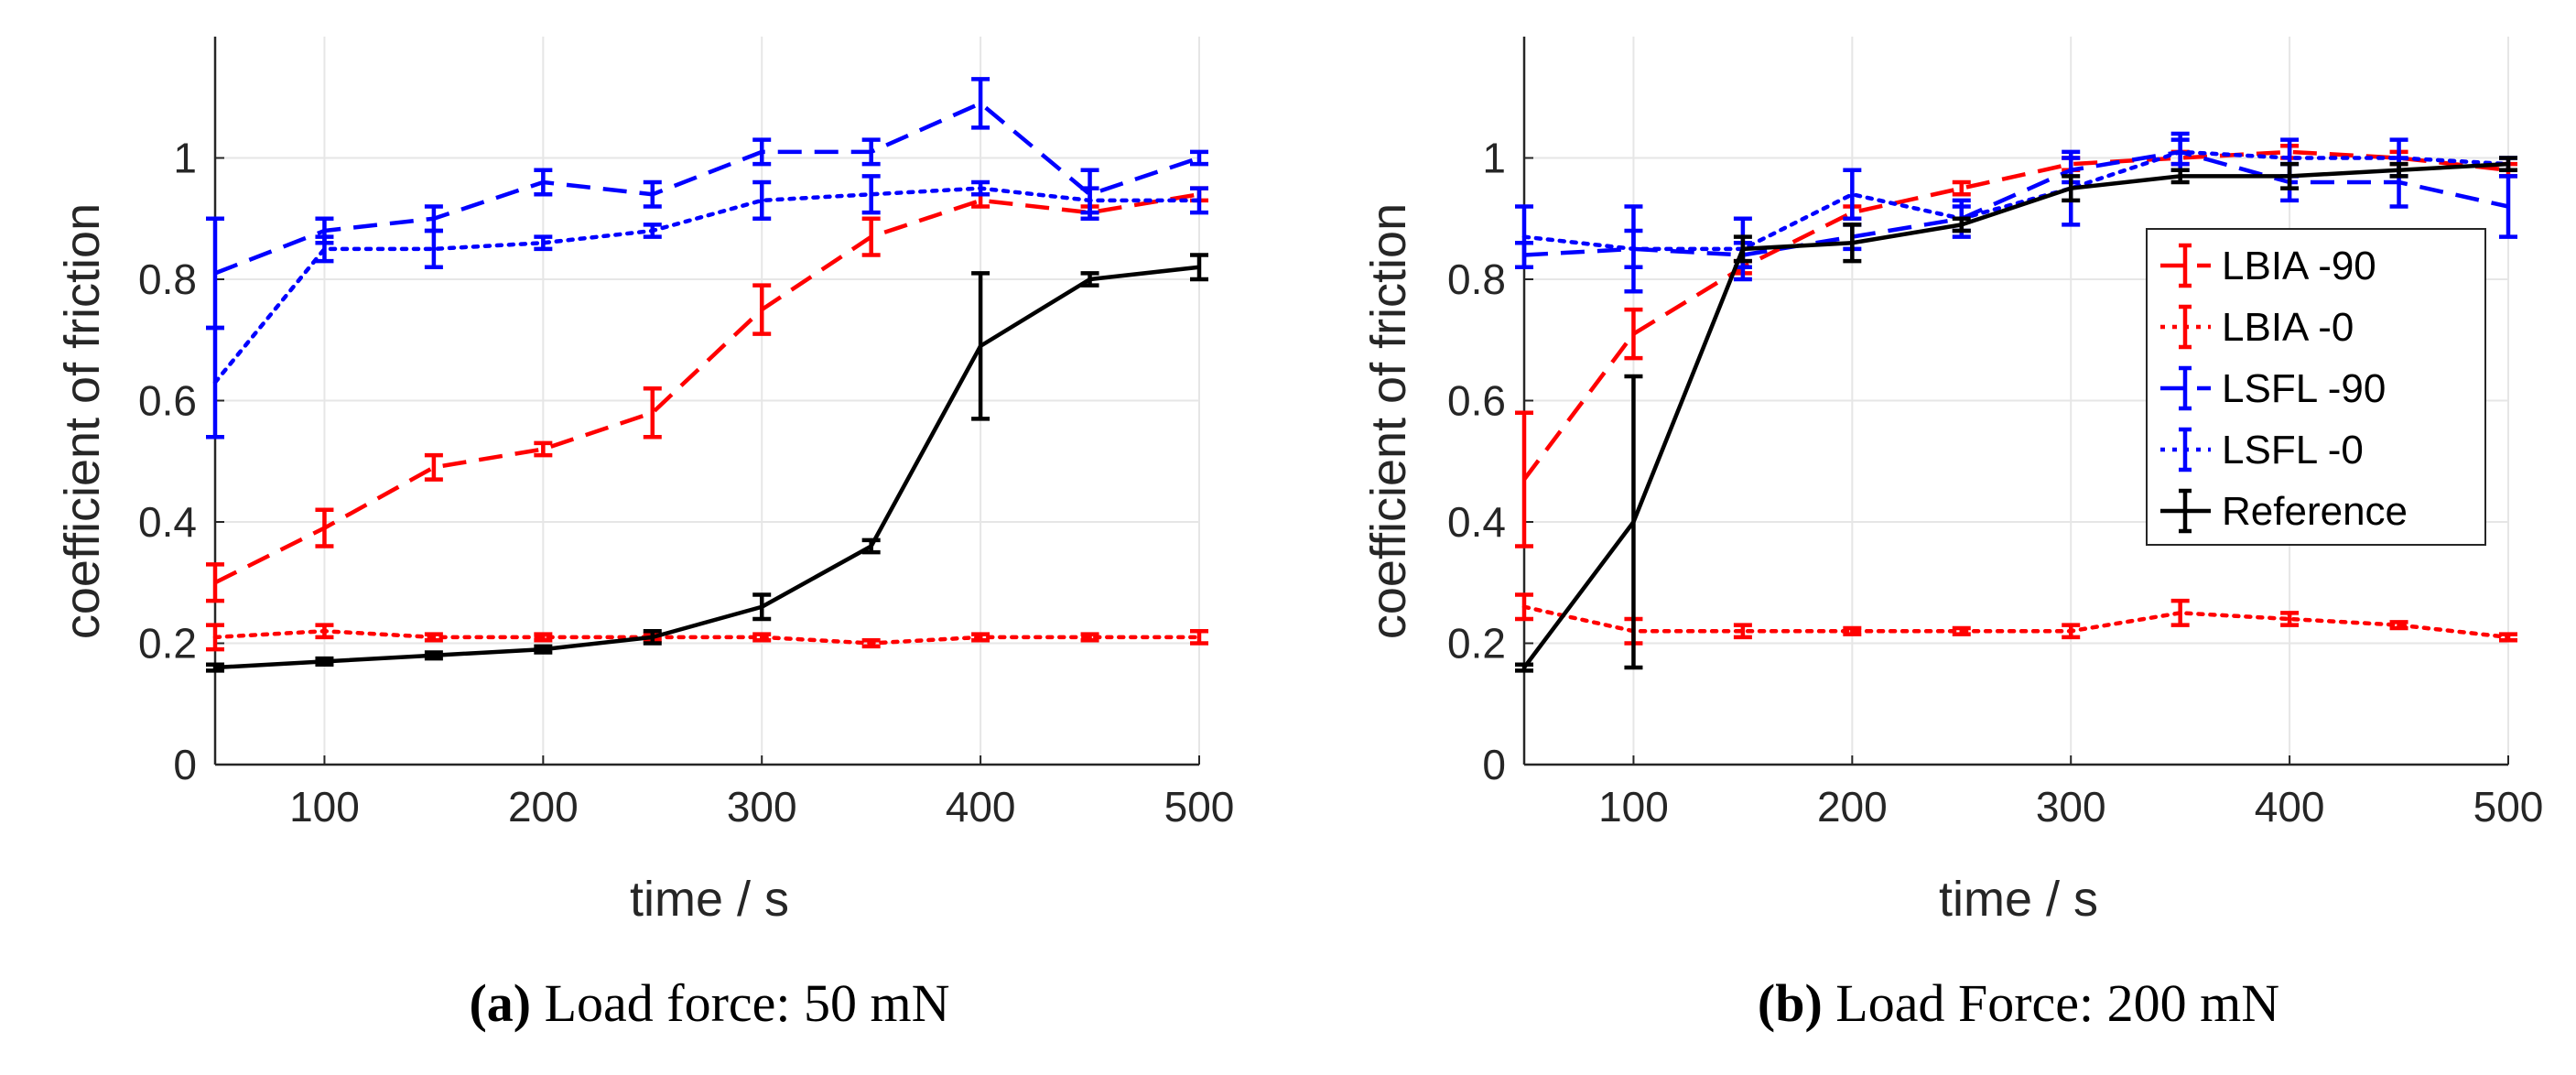 This screenshot has height=1075, width=2576. What do you see at coordinates (501, 1003) in the screenshot?
I see `caption-letter: a` at bounding box center [501, 1003].